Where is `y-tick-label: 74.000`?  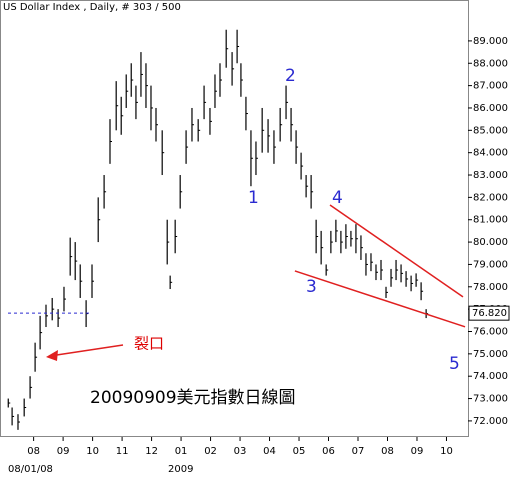
y-tick-label: 74.000 is located at coordinates (490, 376).